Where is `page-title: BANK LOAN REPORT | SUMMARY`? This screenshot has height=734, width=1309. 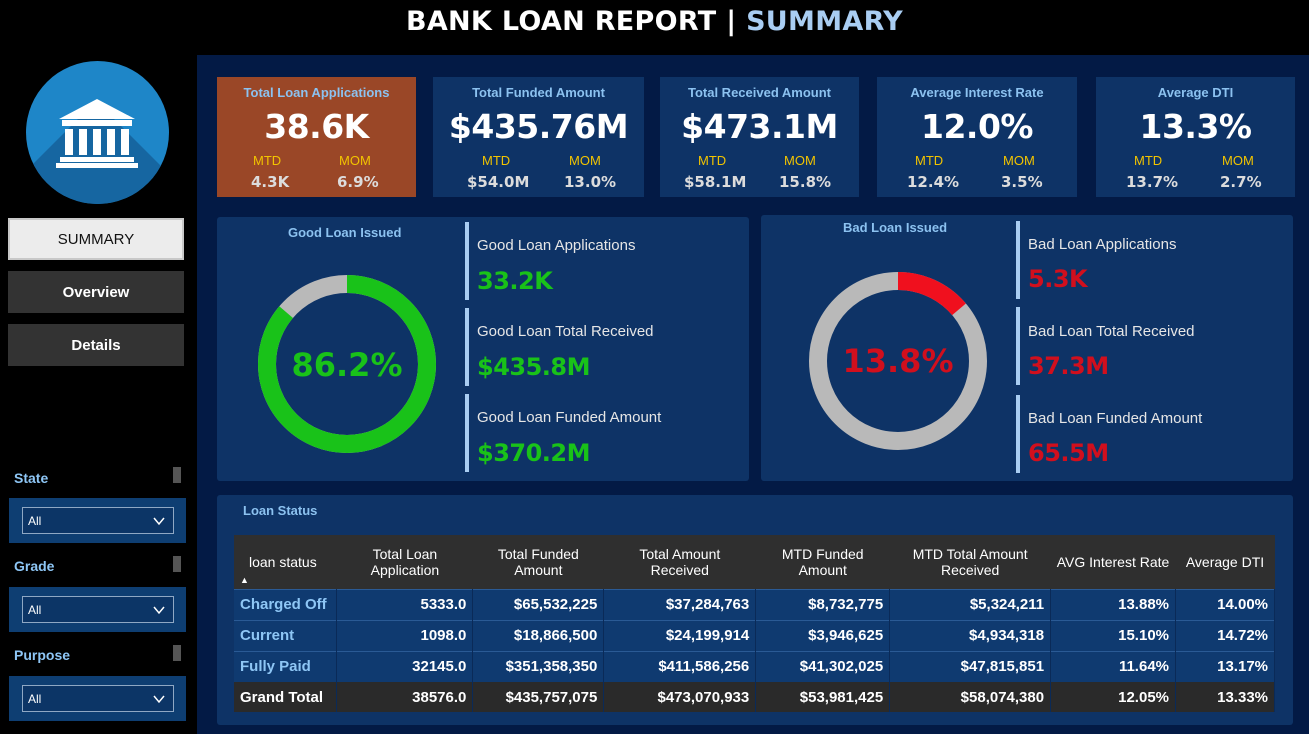
page-title: BANK LOAN REPORT | SUMMARY is located at coordinates (654, 21).